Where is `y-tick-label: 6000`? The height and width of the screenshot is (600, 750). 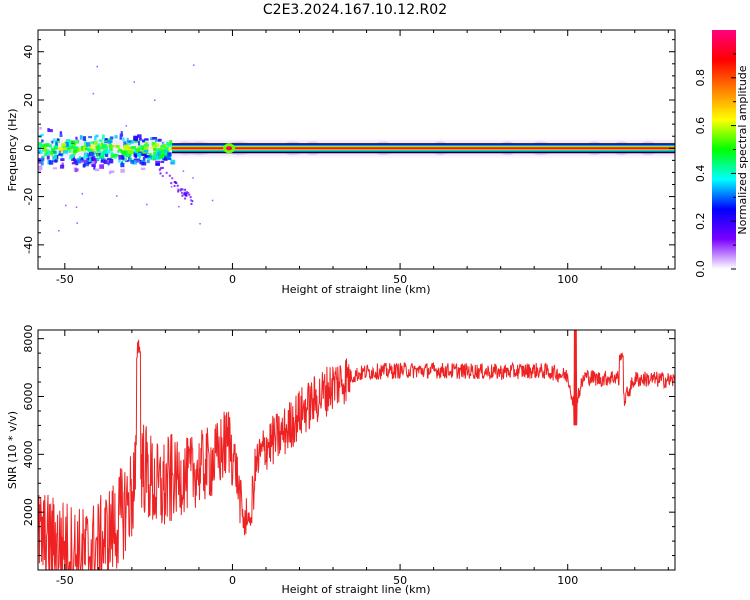 y-tick-label: 6000 is located at coordinates (28, 397).